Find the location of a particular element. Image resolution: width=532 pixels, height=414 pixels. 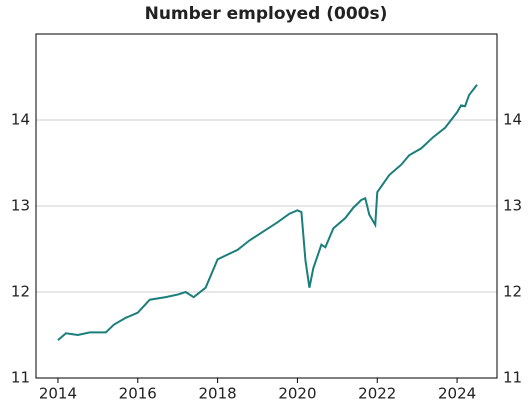

x-tick-label: 2024 is located at coordinates (457, 394).